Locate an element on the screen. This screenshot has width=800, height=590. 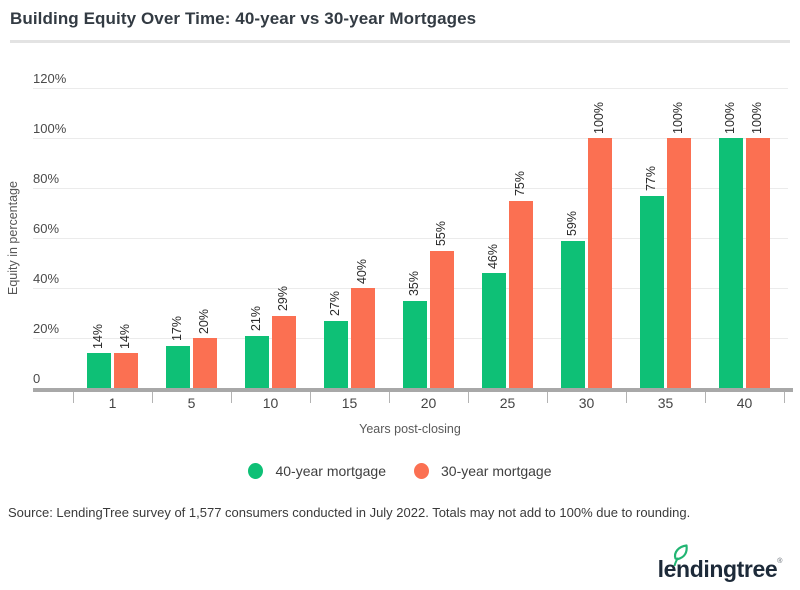
bar-value-label: 59% is located at coordinates (572, 224).